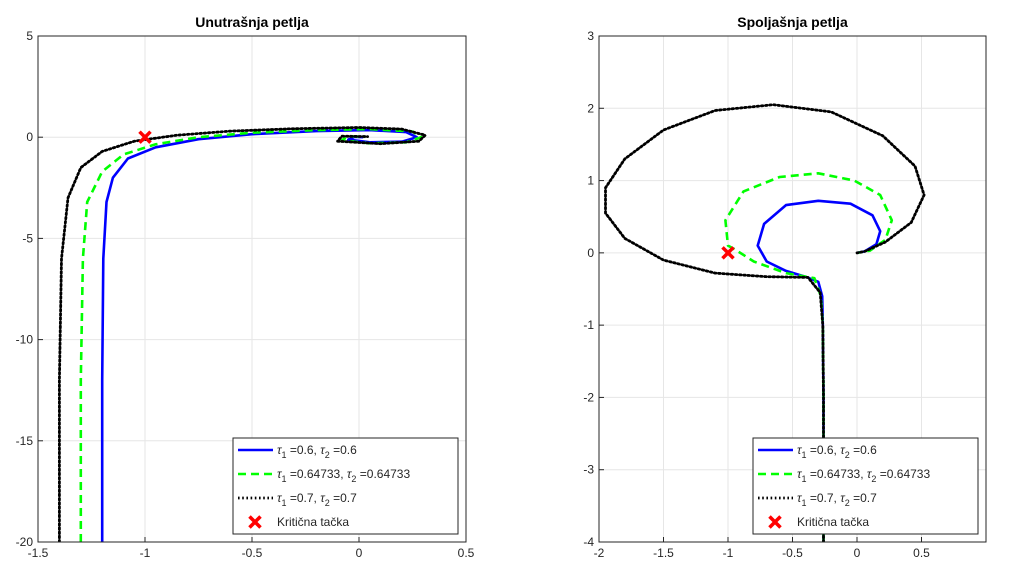  What do you see at coordinates (588, 542) in the screenshot?
I see `y-tick-label: -4` at bounding box center [588, 542].